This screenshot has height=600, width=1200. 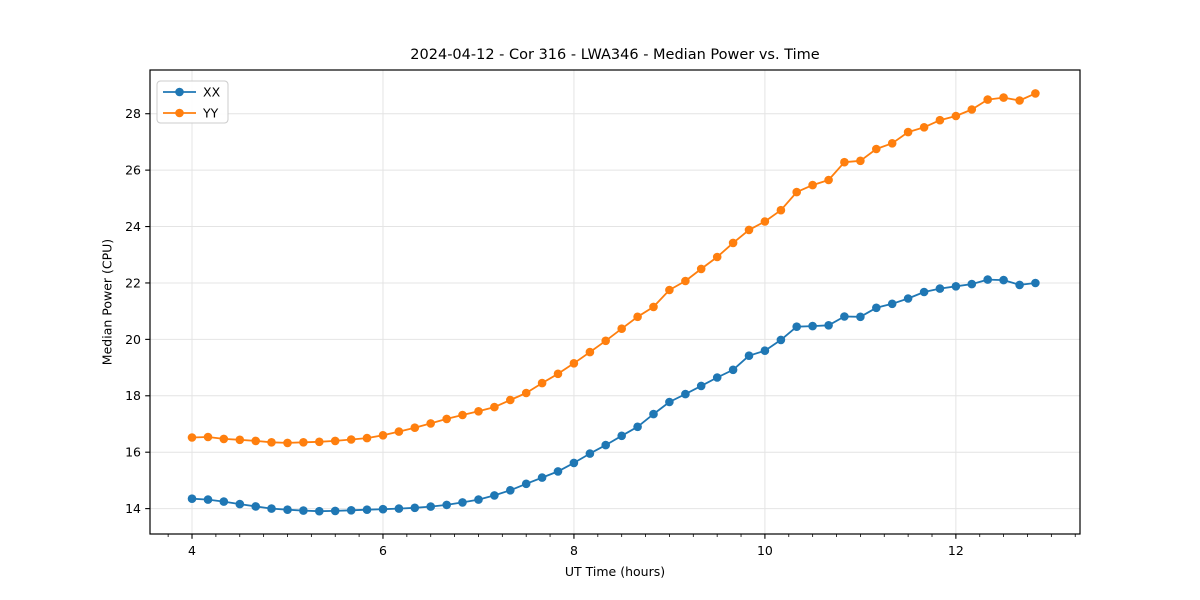 I want to click on legend-item-YY: YY, so click(x=191, y=112).